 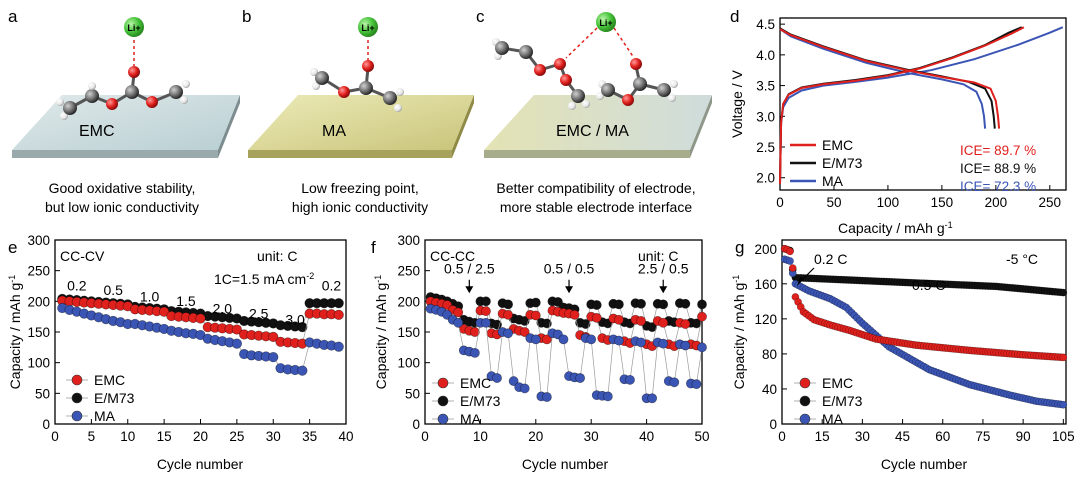 What do you see at coordinates (924, 332) in the screenshot?
I see `plot-frame` at bounding box center [924, 332].